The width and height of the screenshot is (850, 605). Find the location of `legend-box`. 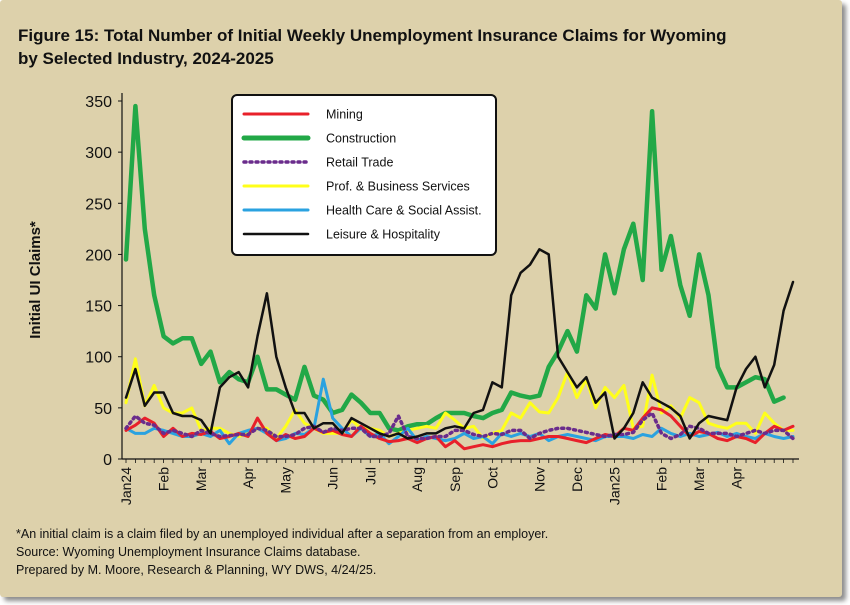

legend-box is located at coordinates (364, 175).